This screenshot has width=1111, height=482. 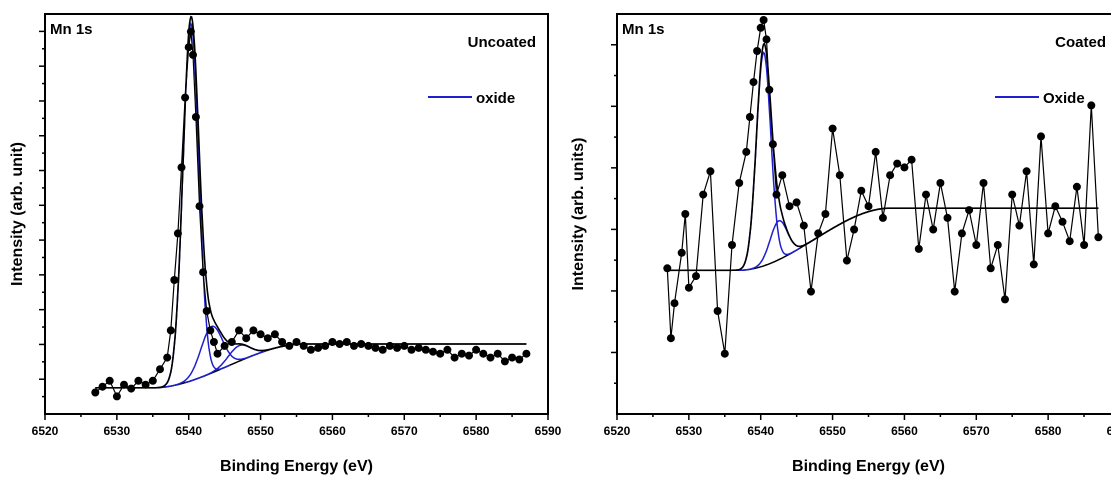 What do you see at coordinates (760, 431) in the screenshot?
I see `x-tick-label: 6540` at bounding box center [760, 431].